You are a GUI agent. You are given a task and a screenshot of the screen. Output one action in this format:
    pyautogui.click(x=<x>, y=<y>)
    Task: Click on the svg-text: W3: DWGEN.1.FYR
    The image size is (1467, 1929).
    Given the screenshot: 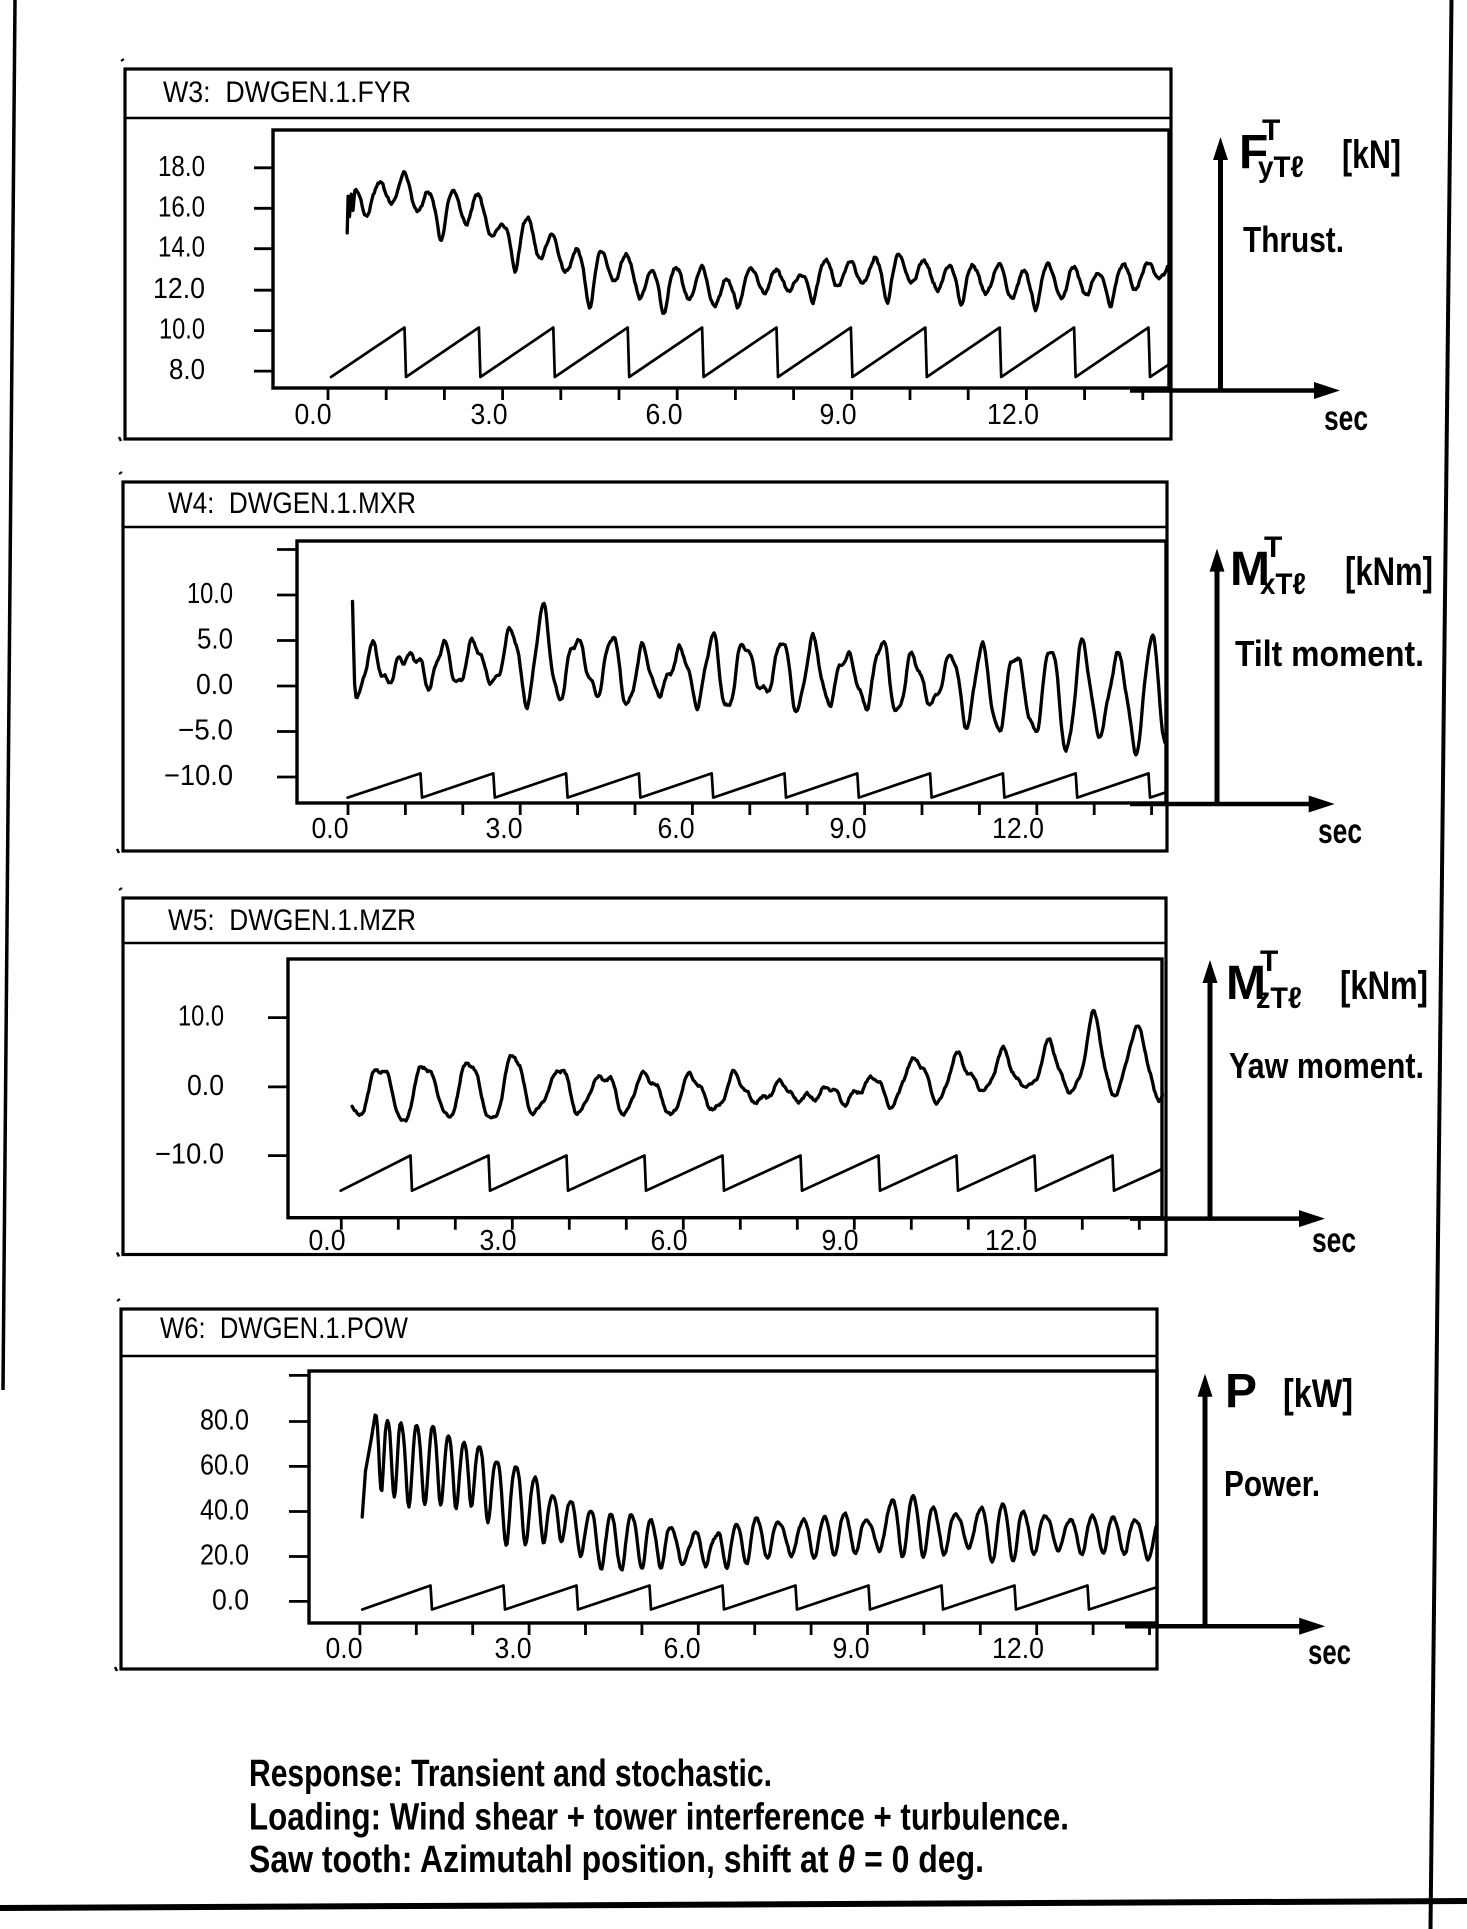 What is the action you would take?
    pyautogui.click(x=287, y=92)
    